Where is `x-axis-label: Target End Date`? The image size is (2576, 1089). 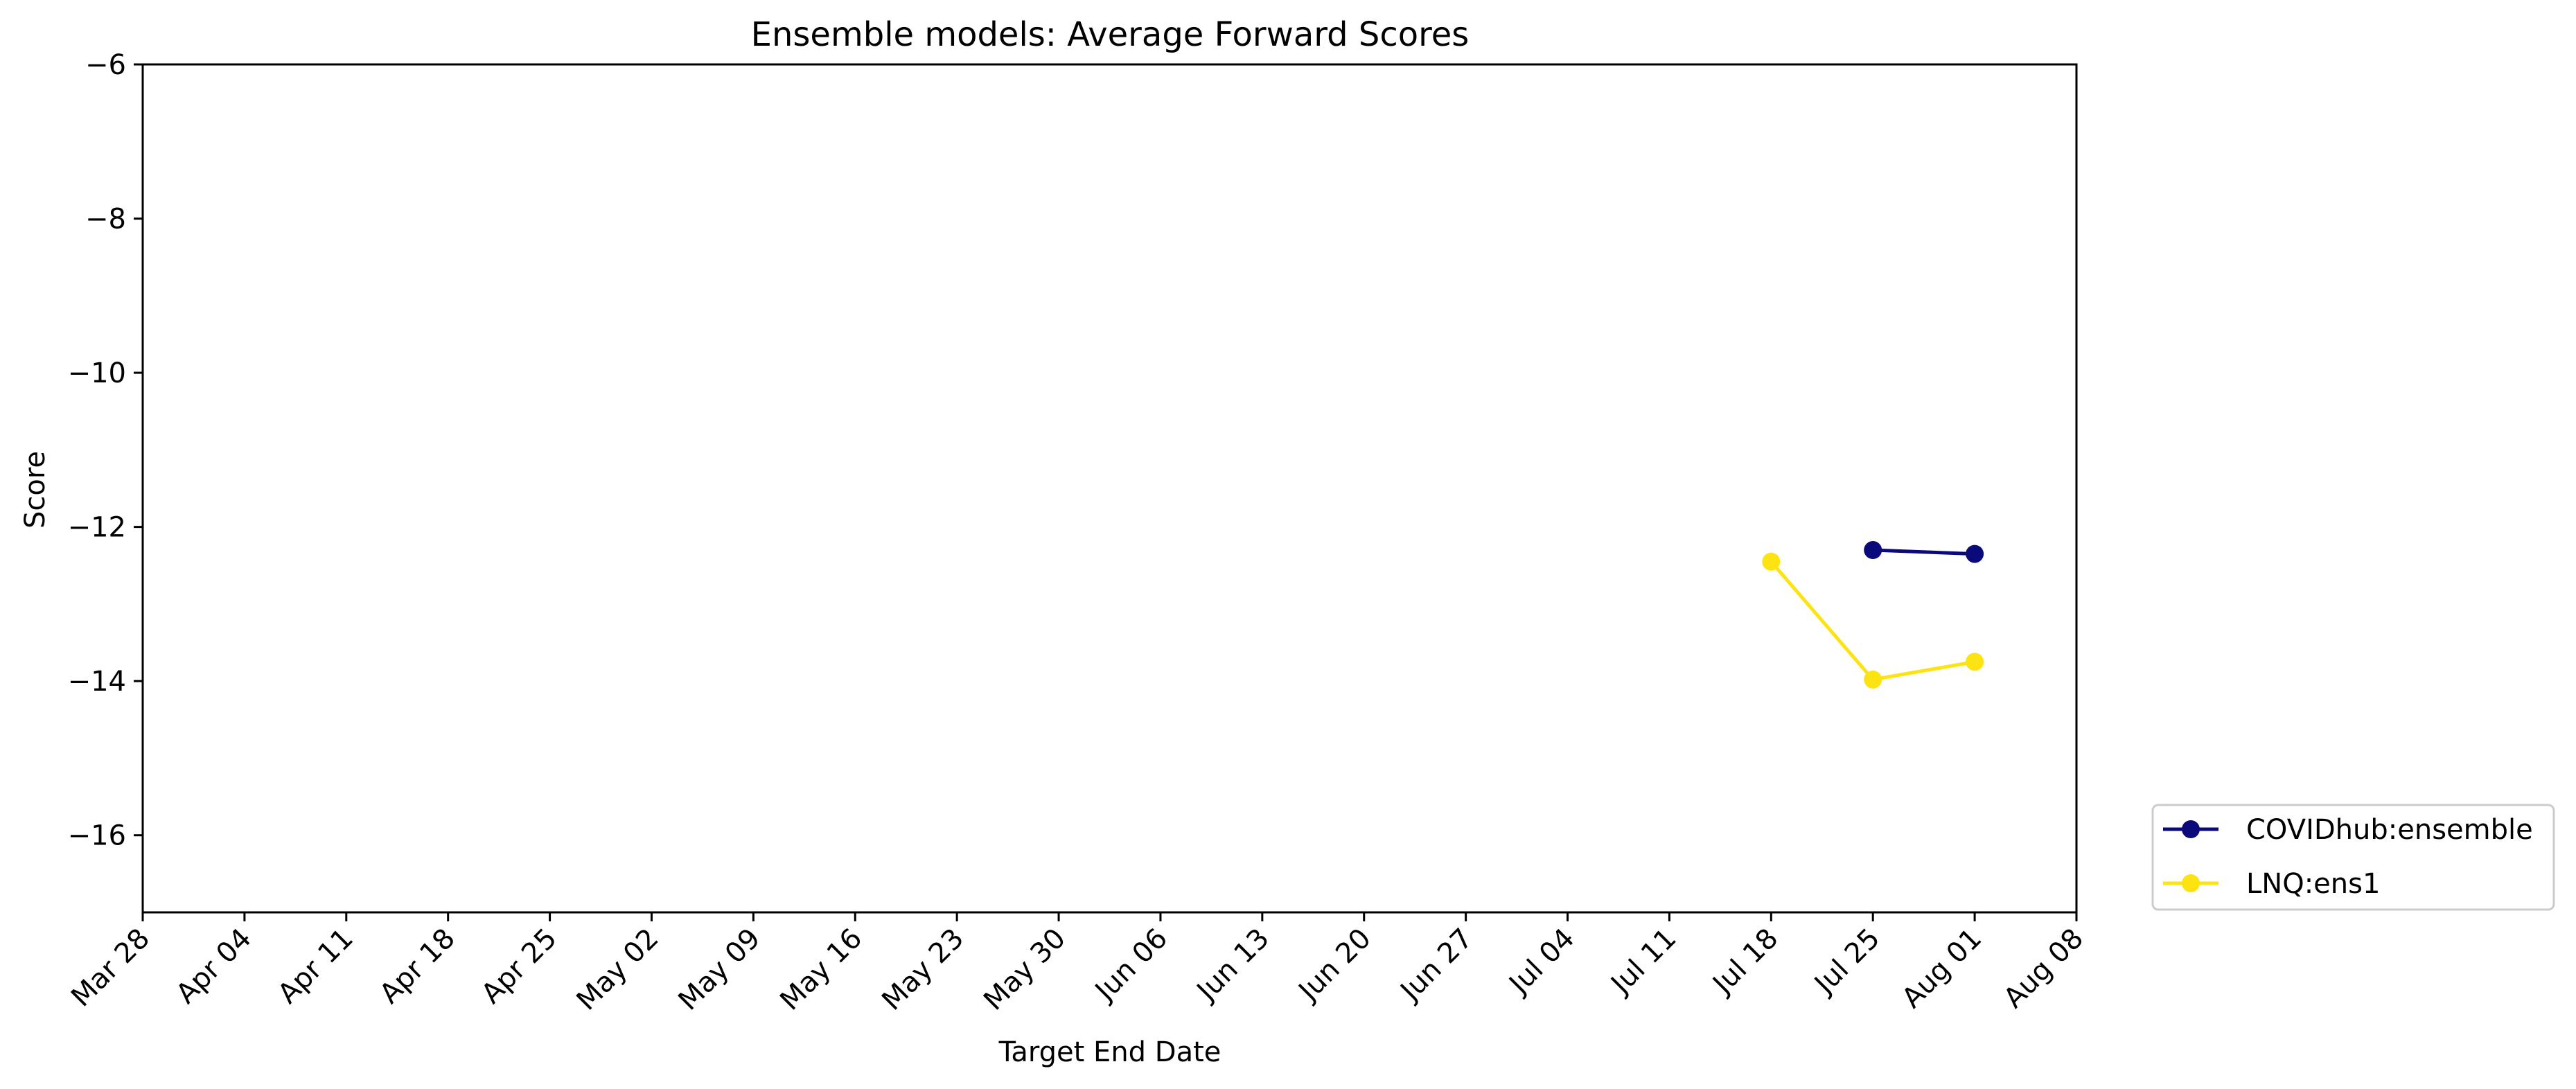 x-axis-label: Target End Date is located at coordinates (1109, 1052).